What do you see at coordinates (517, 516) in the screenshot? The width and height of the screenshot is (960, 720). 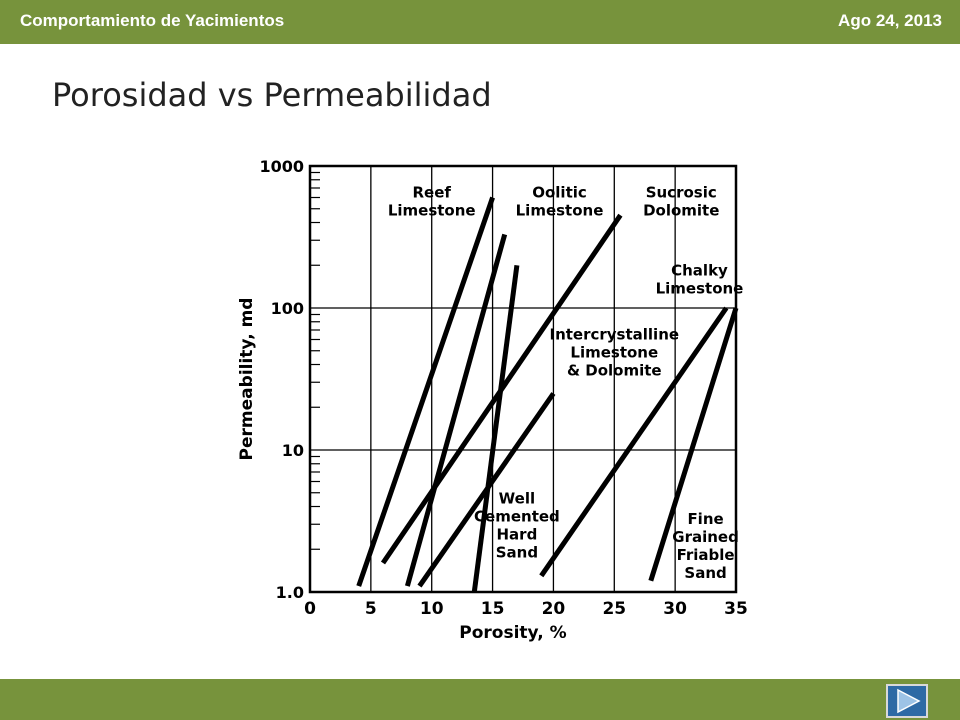 I see `annotation-label: Cemented` at bounding box center [517, 516].